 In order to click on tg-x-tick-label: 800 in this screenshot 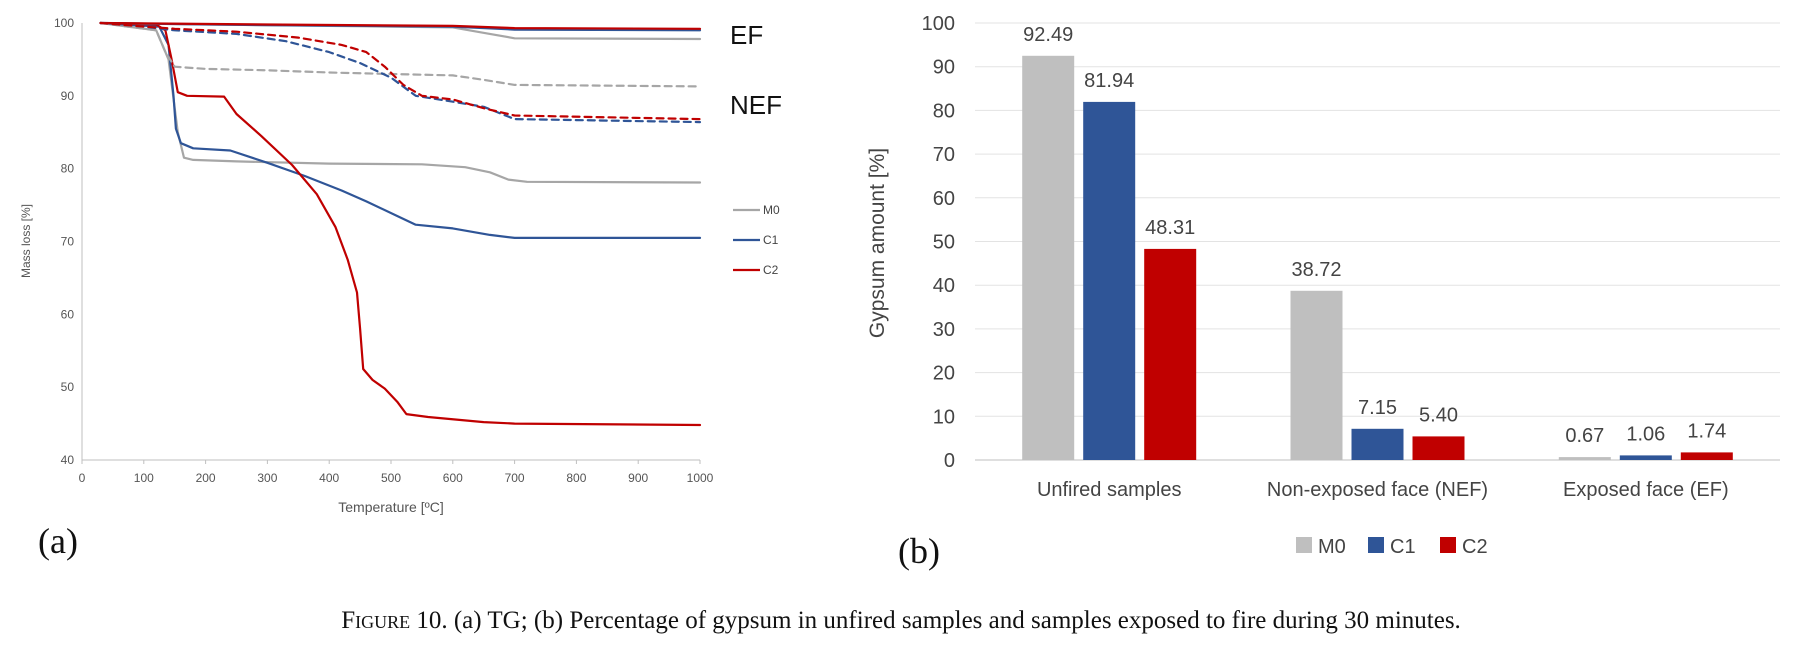, I will do `click(576, 478)`.